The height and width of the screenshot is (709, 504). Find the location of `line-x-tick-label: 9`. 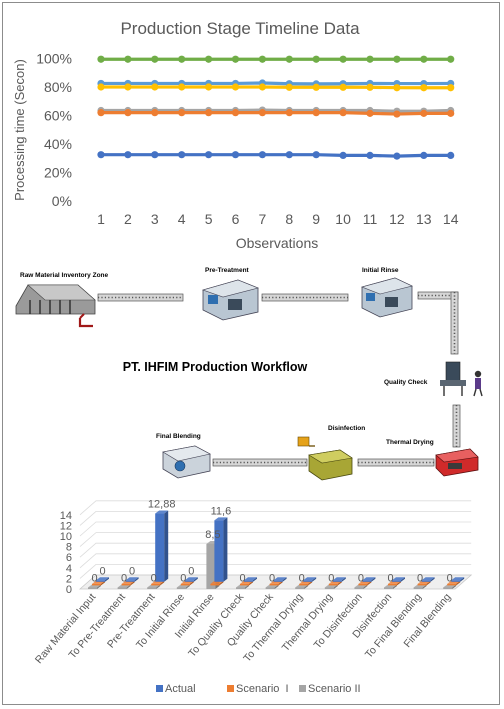

line-x-tick-label: 9 is located at coordinates (316, 219).